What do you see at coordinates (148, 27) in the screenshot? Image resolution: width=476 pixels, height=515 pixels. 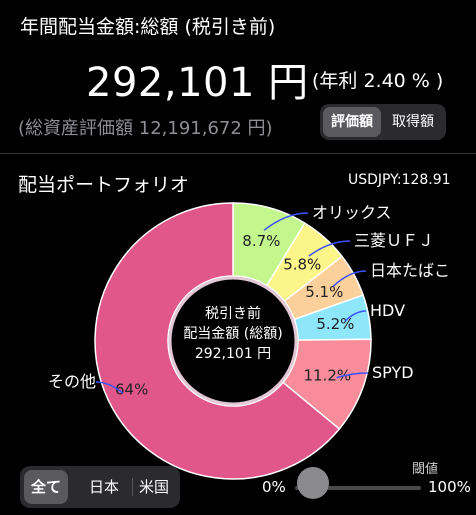 I see `page-title: 年間配当金額:総額 (税引き前)` at bounding box center [148, 27].